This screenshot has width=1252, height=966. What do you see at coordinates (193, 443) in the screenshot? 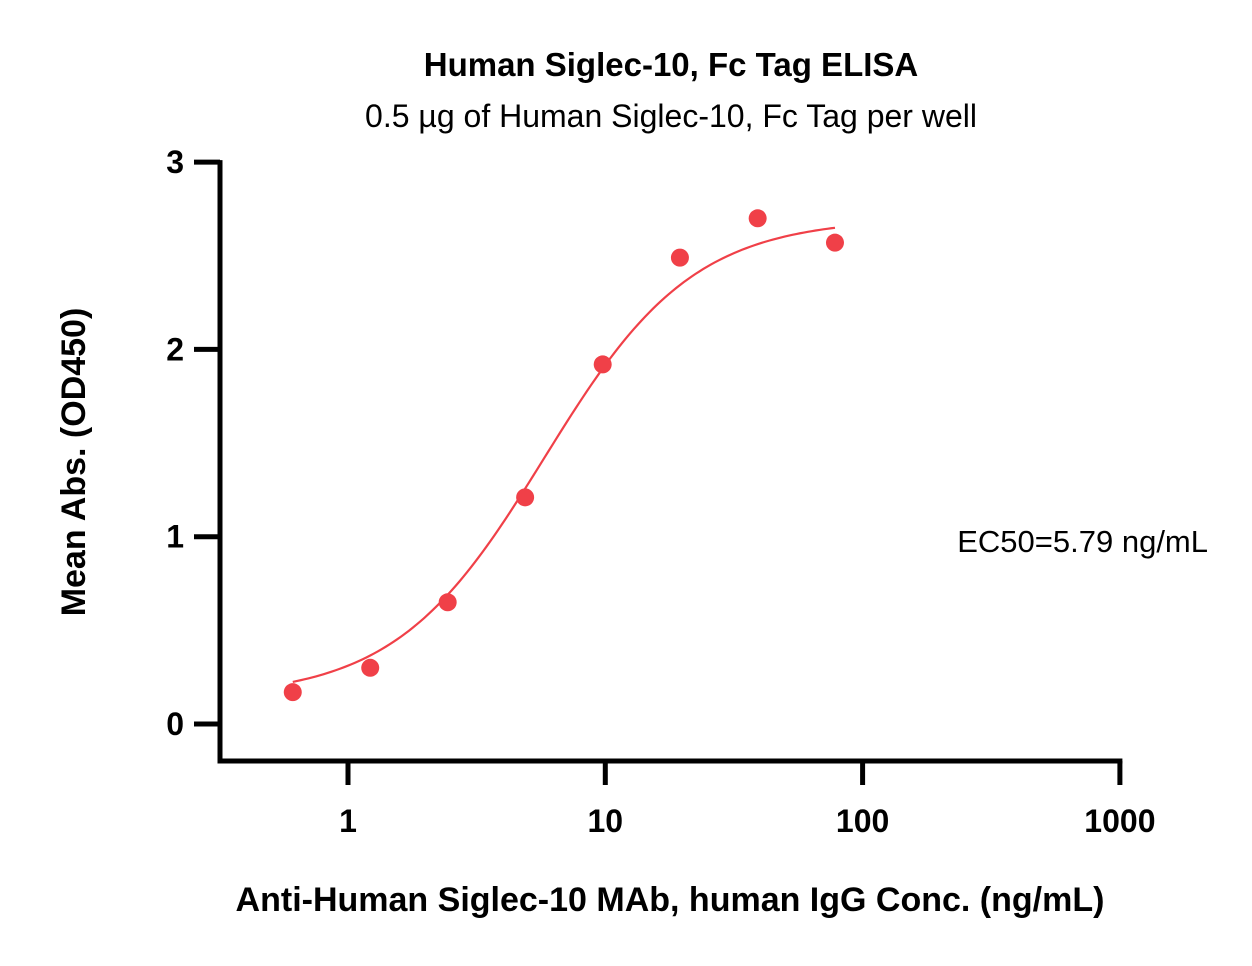
I see `y-axis-ticks: 0 1 2 3` at bounding box center [193, 443].